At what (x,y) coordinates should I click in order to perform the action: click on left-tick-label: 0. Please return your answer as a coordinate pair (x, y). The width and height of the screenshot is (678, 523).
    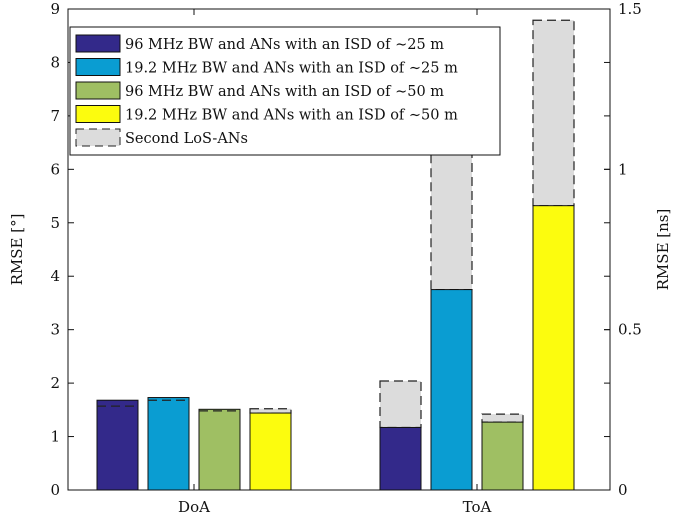
    Looking at the image, I should click on (55, 490).